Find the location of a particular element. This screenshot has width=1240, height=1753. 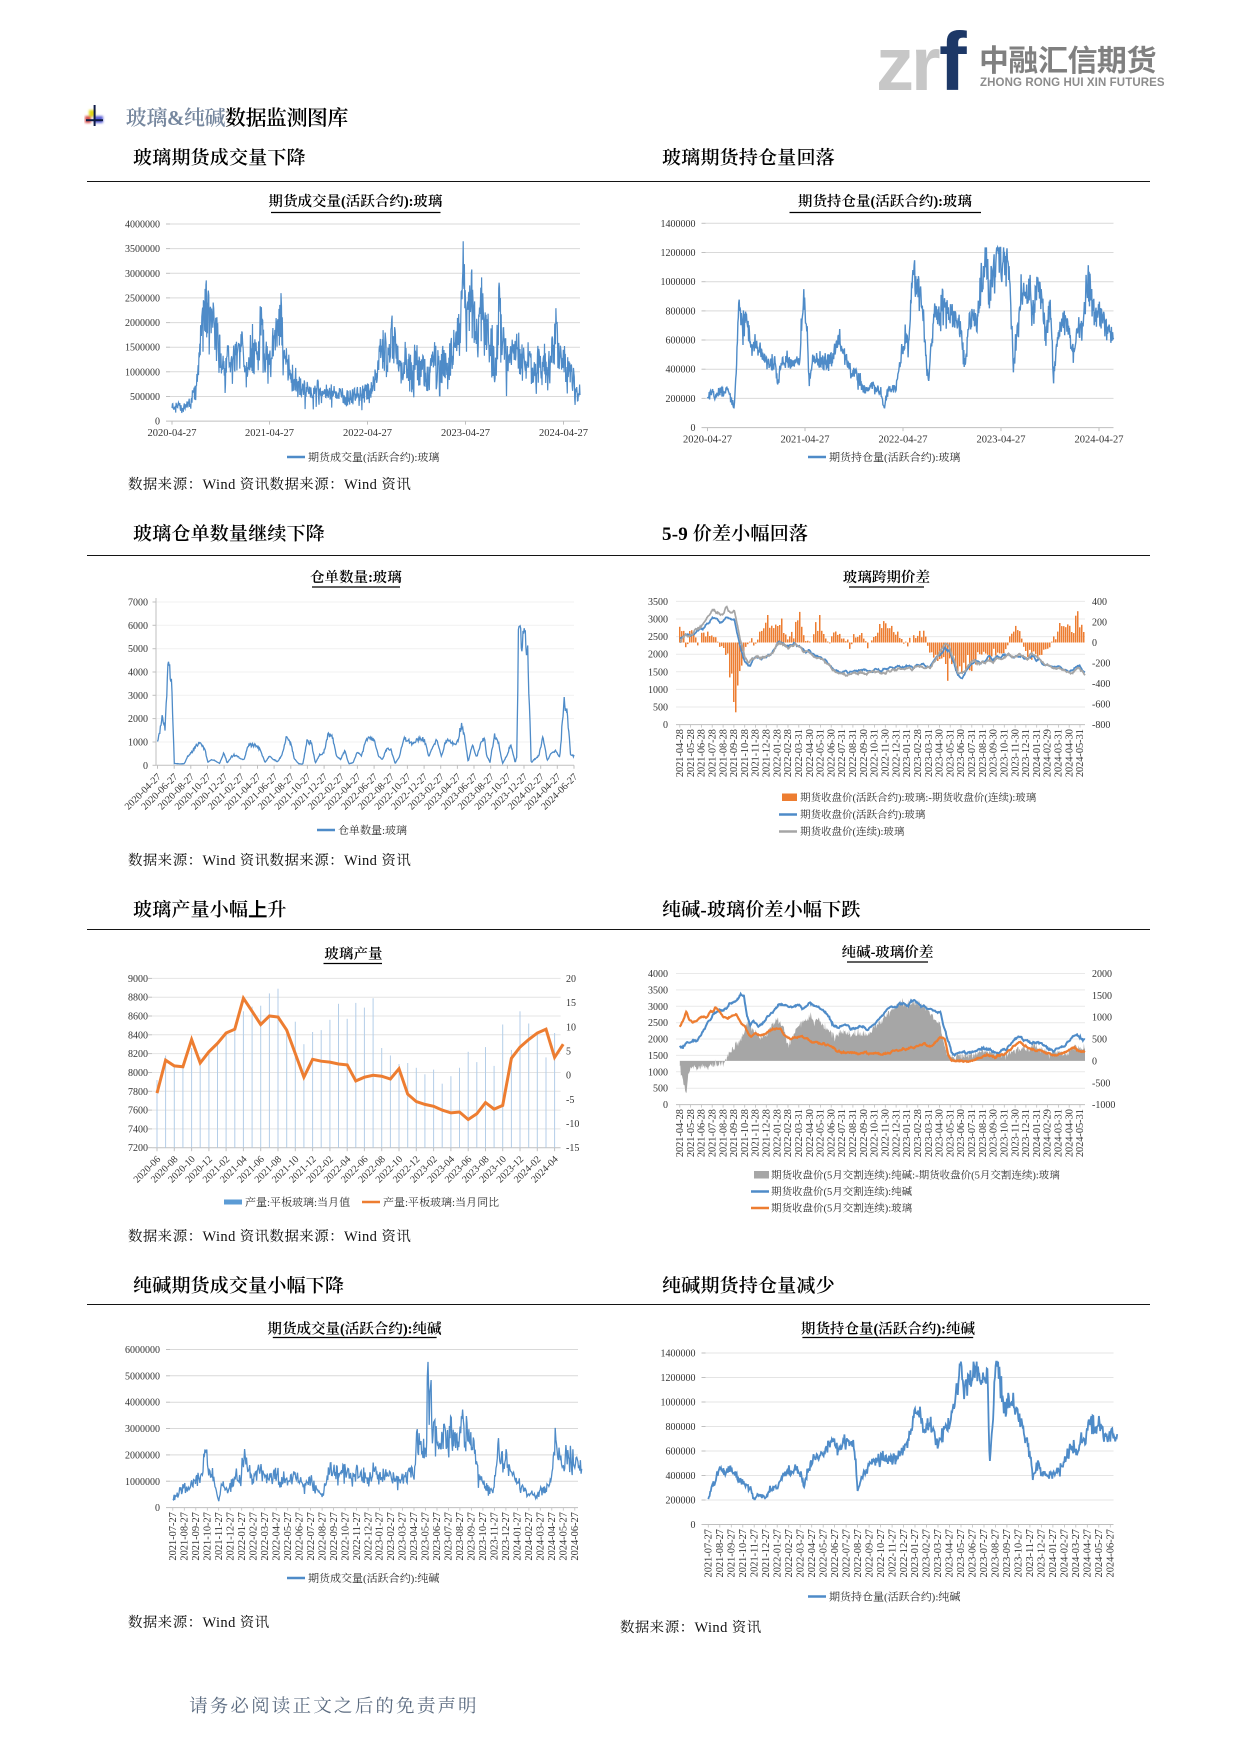

svg-text: 2021-04-28 is located at coordinates (680, 1133).